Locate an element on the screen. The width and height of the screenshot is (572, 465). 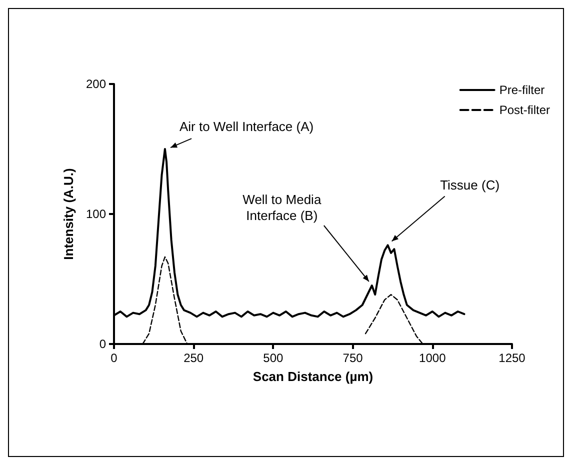
y-tick-label: 100 is located at coordinates (96, 214).